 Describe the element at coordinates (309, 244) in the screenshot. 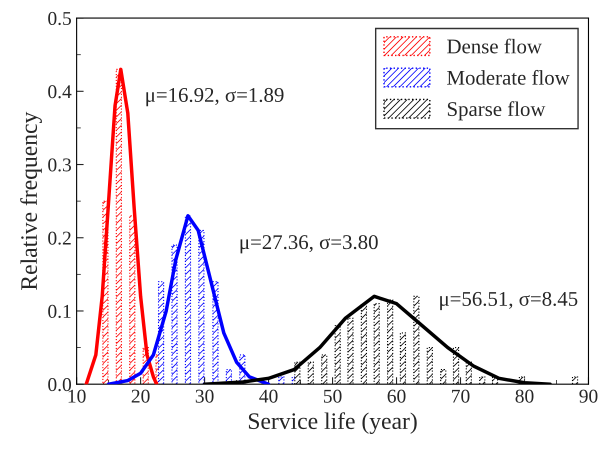

I see `annotation: μ=27.36, σ=3.80` at that location.